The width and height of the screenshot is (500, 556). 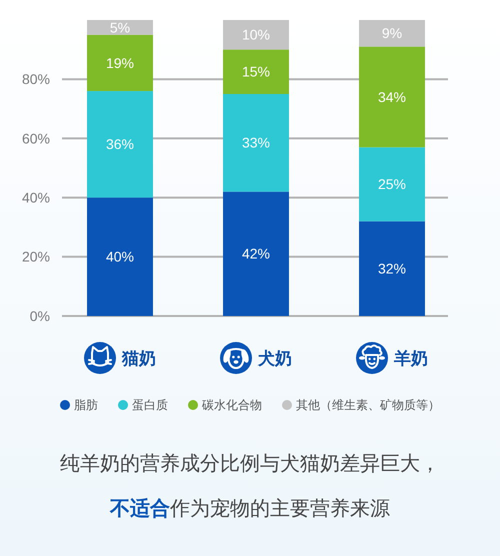 I want to click on data-label: 15%, so click(x=256, y=72).